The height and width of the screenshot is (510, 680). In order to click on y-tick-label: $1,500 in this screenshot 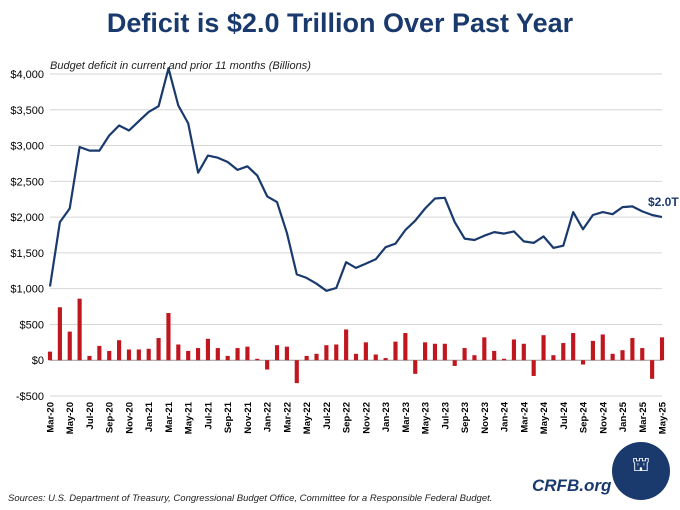, I will do `click(27, 254)`.